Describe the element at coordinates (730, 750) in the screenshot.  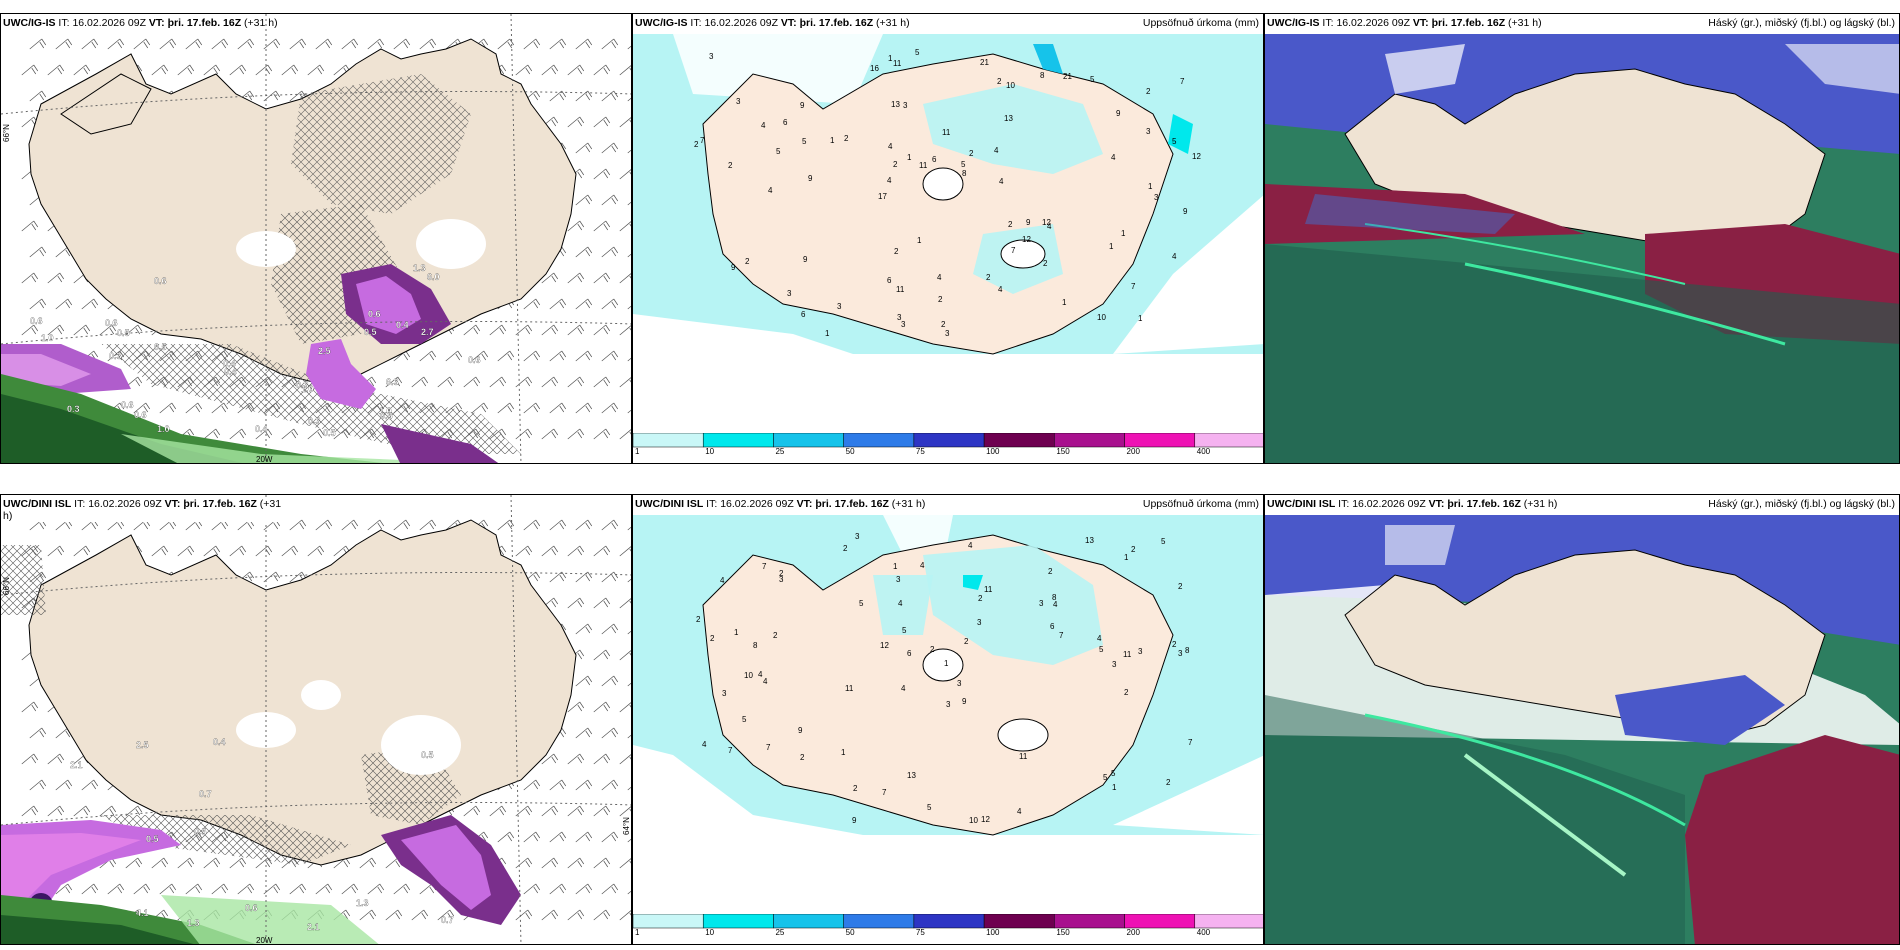
I see `precip-value-label: 7` at that location.